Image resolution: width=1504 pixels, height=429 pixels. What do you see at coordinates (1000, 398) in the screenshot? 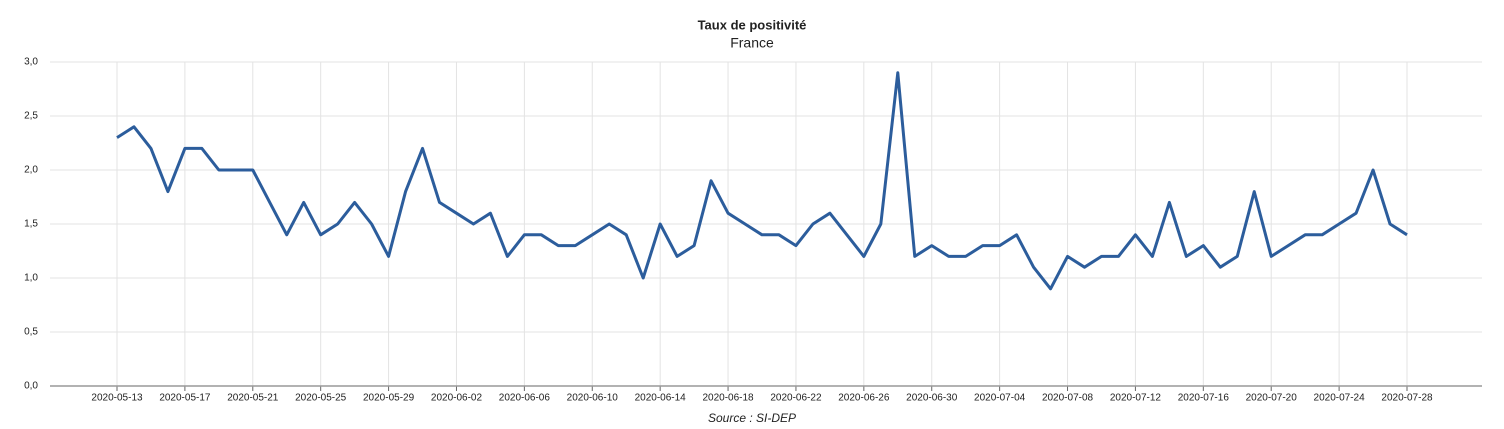
I see `x-tick-label: 2020-07-04` at bounding box center [1000, 398].